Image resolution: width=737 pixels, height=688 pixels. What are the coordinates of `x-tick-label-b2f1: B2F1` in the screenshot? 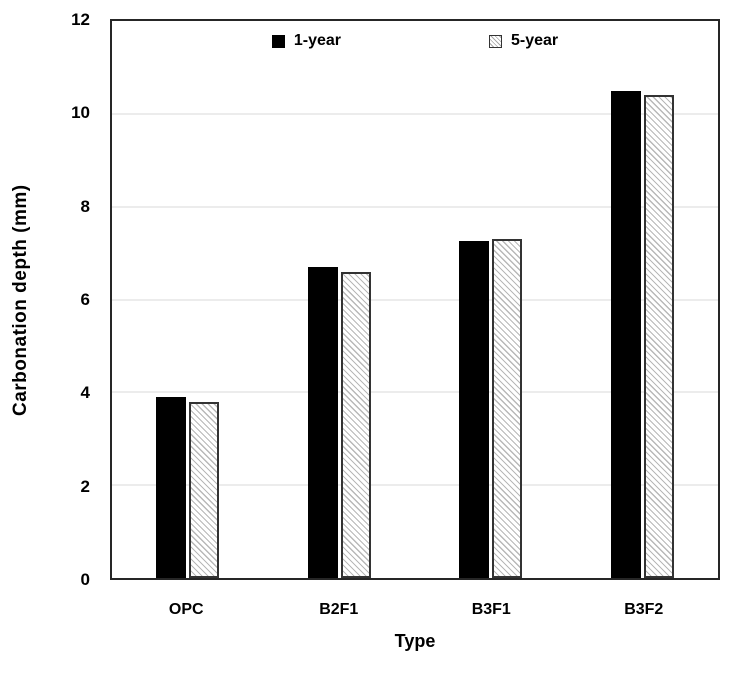 It's located at (339, 609).